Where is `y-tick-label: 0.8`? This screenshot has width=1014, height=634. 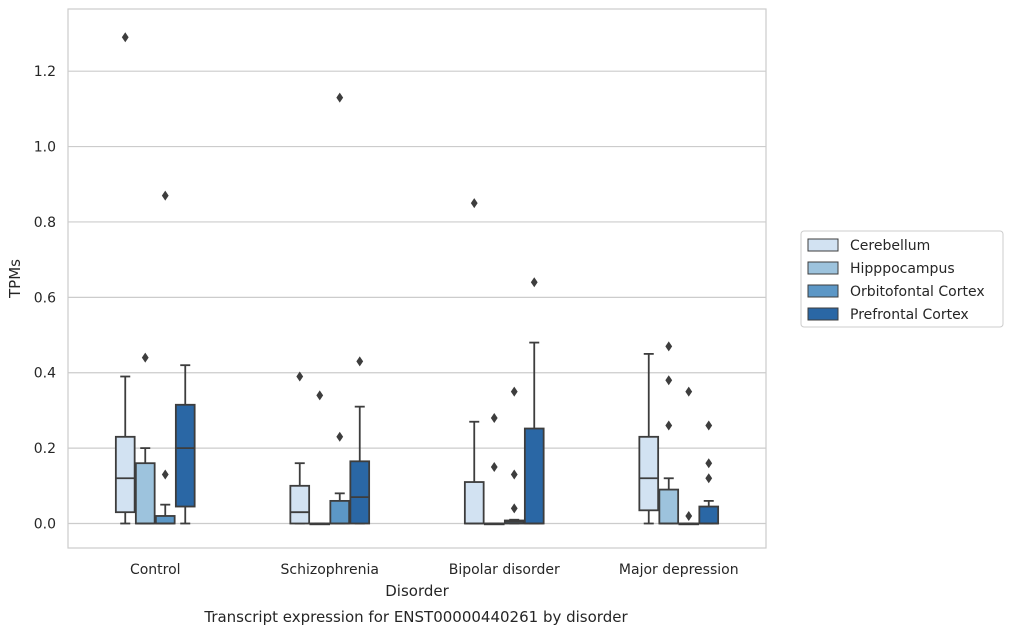
y-tick-label: 0.8 is located at coordinates (45, 223).